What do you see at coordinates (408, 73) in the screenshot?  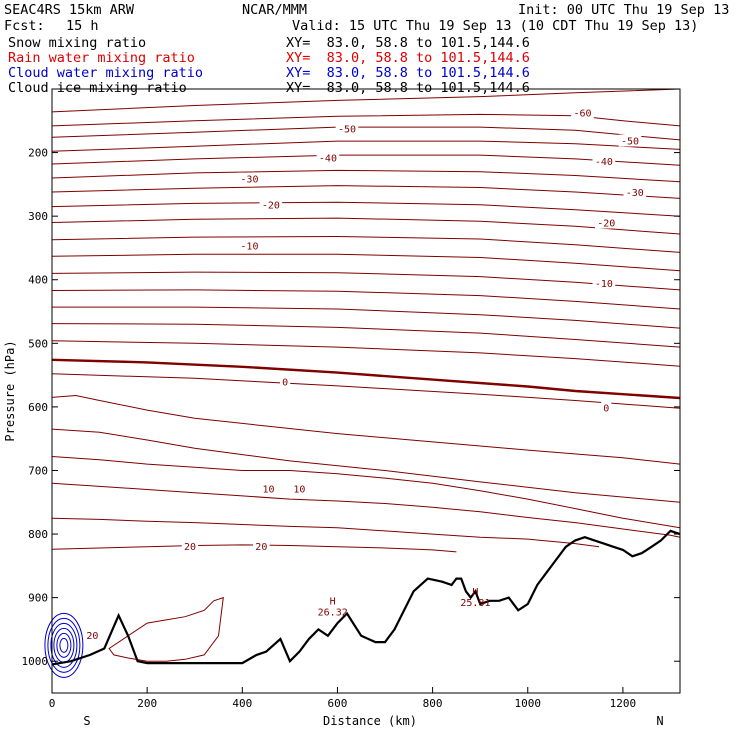 I see `legend-cloud-water-xy: XY= 83.0, 58.8 to 101.5,144.6` at bounding box center [408, 73].